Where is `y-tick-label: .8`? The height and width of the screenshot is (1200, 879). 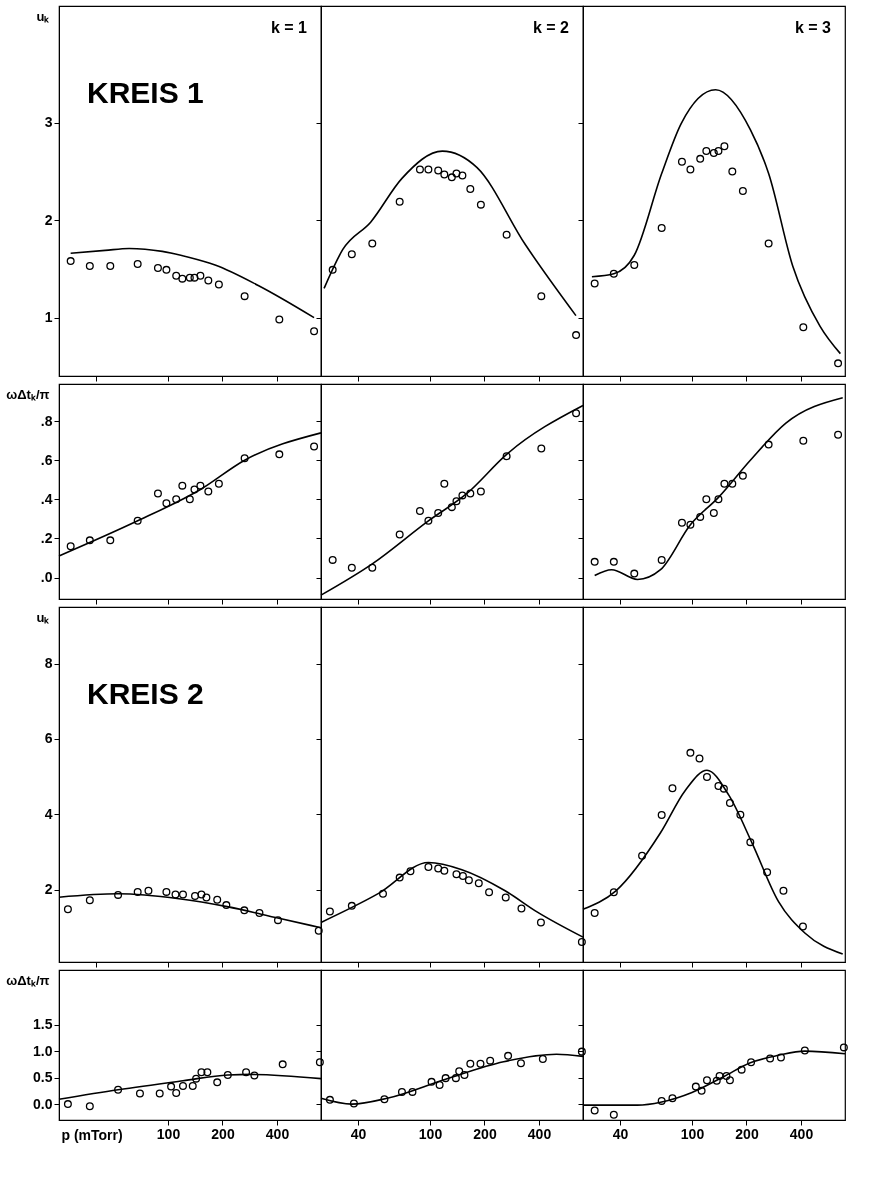 y-tick-label: .8 is located at coordinates (46, 420).